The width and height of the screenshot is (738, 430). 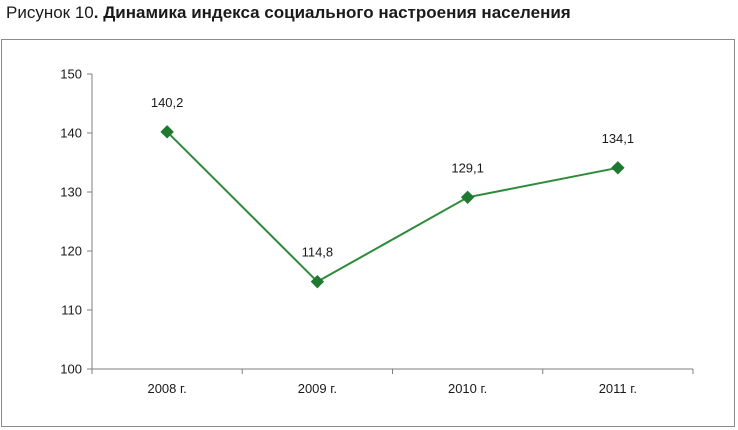 What do you see at coordinates (71, 251) in the screenshot?
I see `y-tick-label: 120` at bounding box center [71, 251].